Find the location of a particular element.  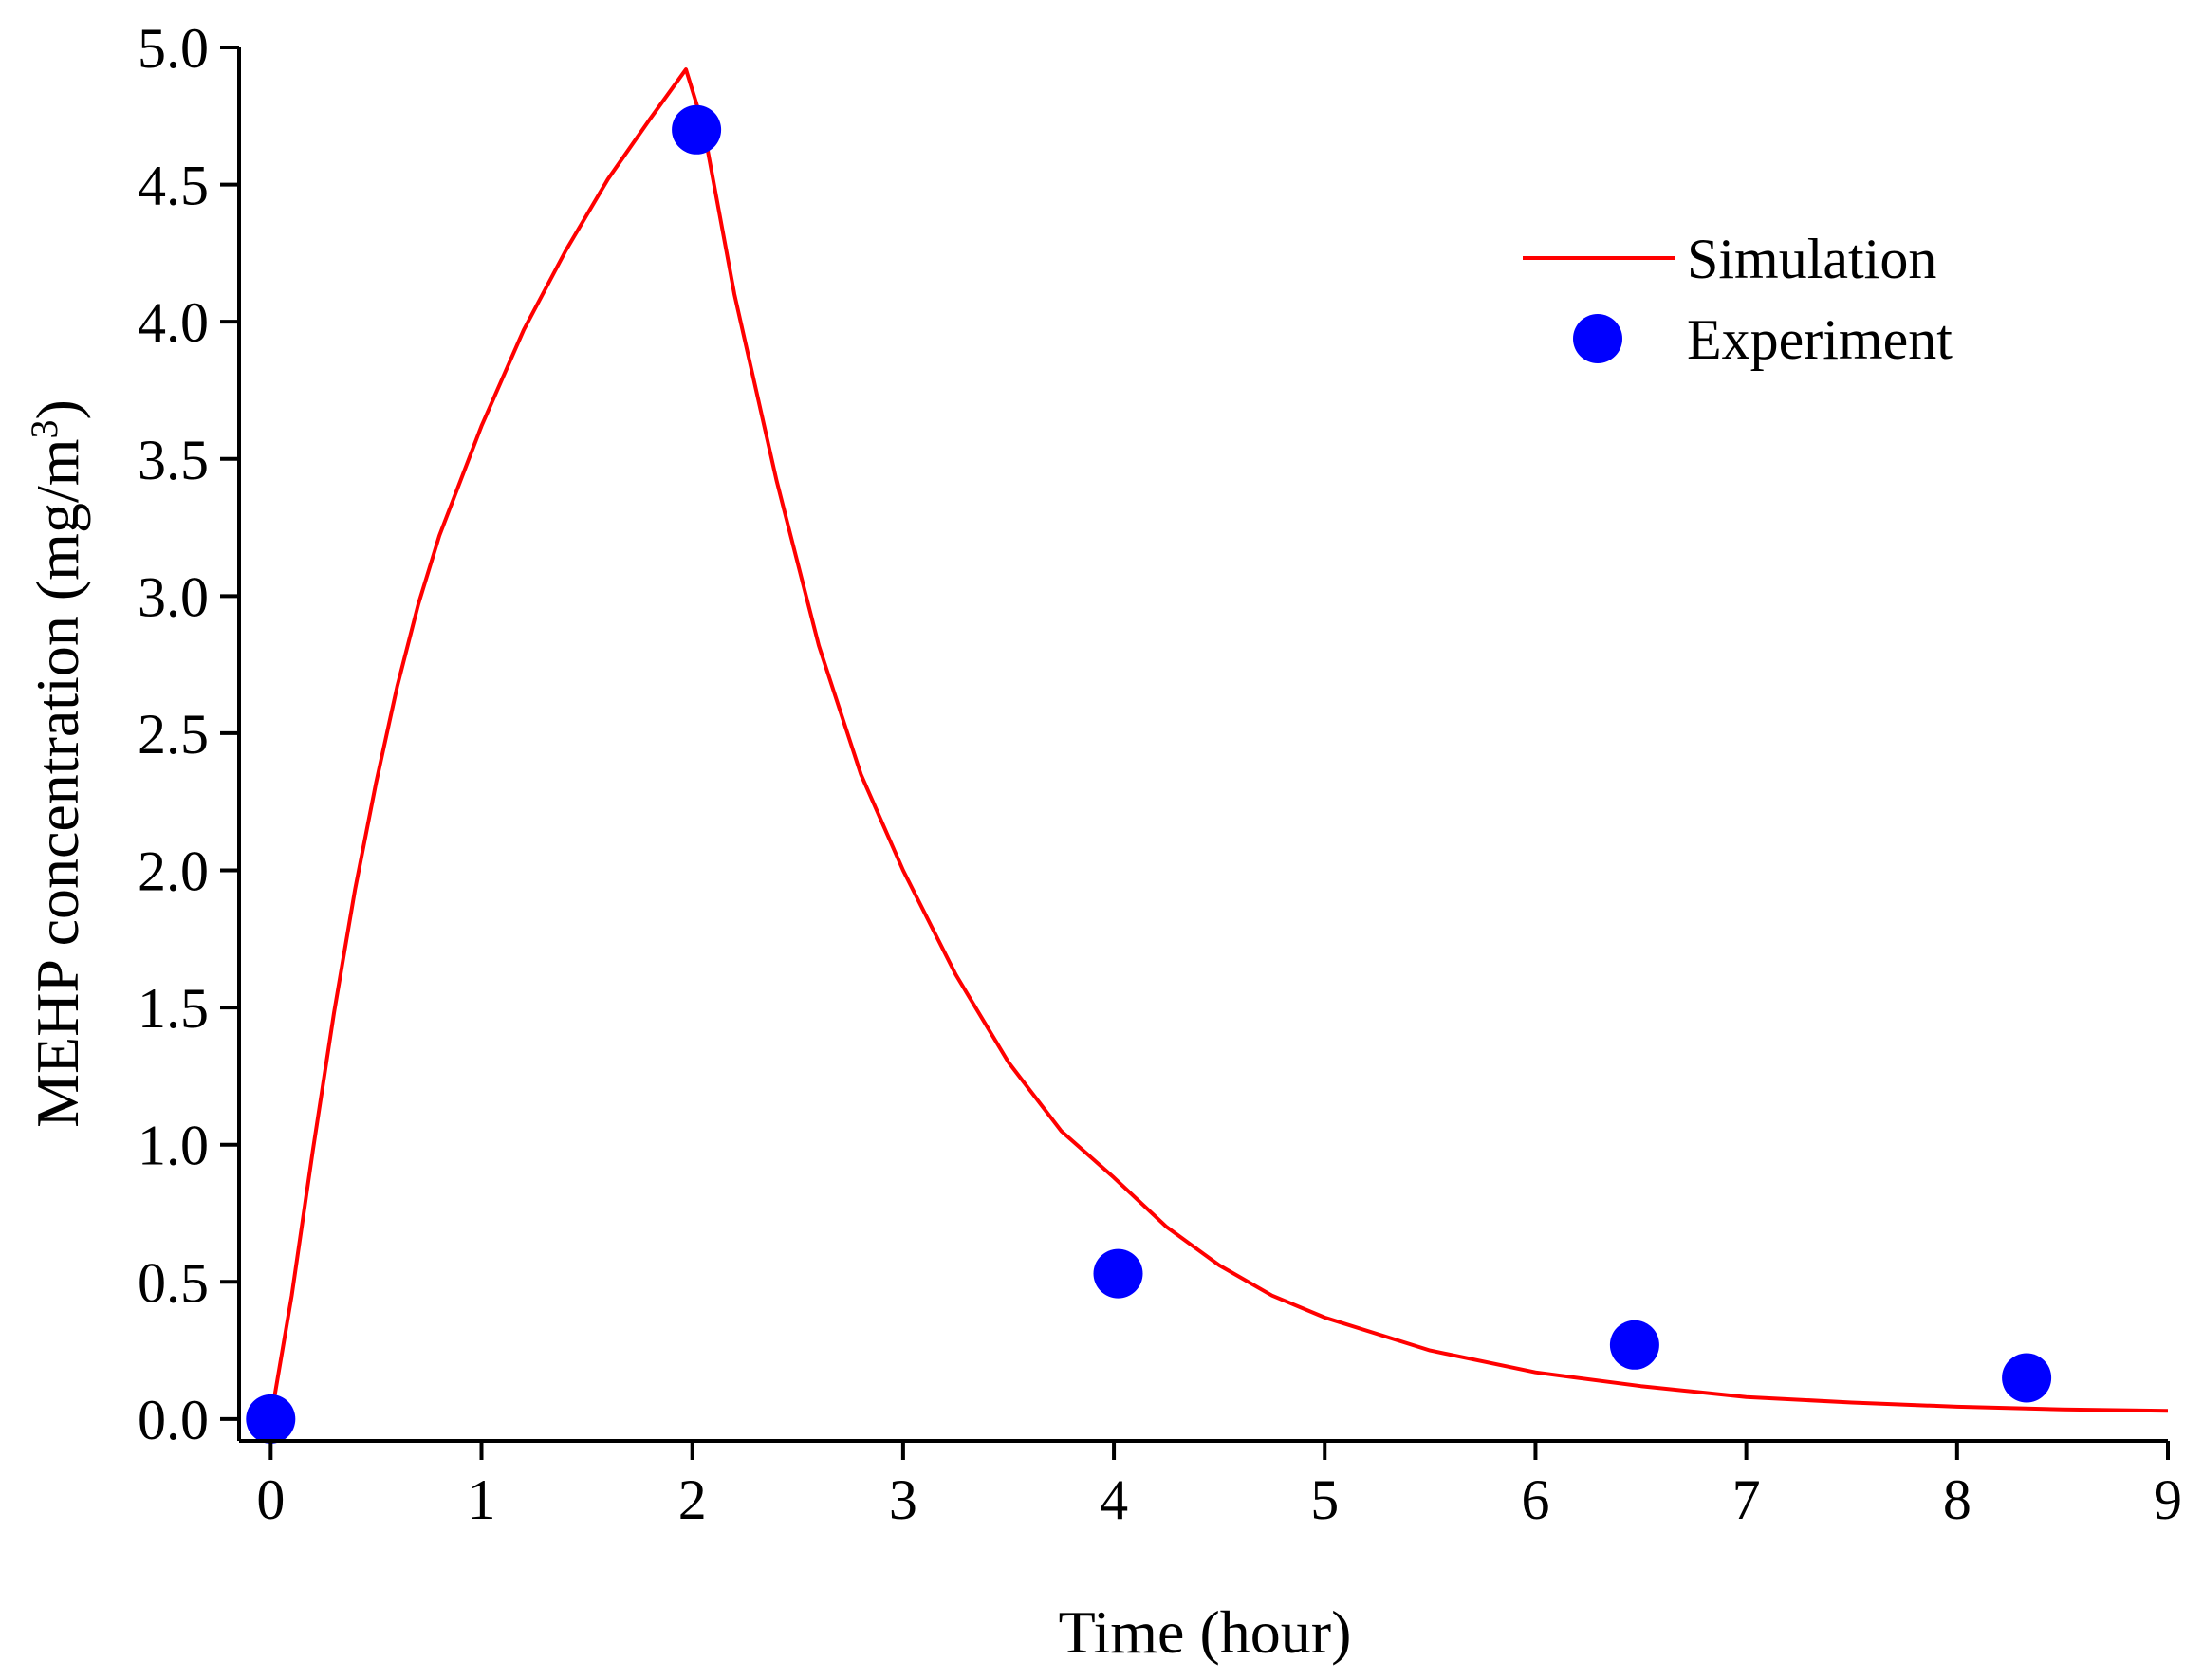

y-tick-label: 3.0 is located at coordinates (173, 596).